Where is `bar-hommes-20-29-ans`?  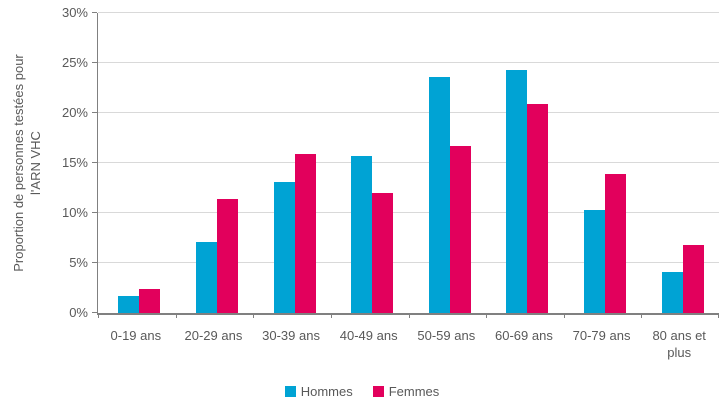
bar-hommes-20-29-ans is located at coordinates (206, 277).